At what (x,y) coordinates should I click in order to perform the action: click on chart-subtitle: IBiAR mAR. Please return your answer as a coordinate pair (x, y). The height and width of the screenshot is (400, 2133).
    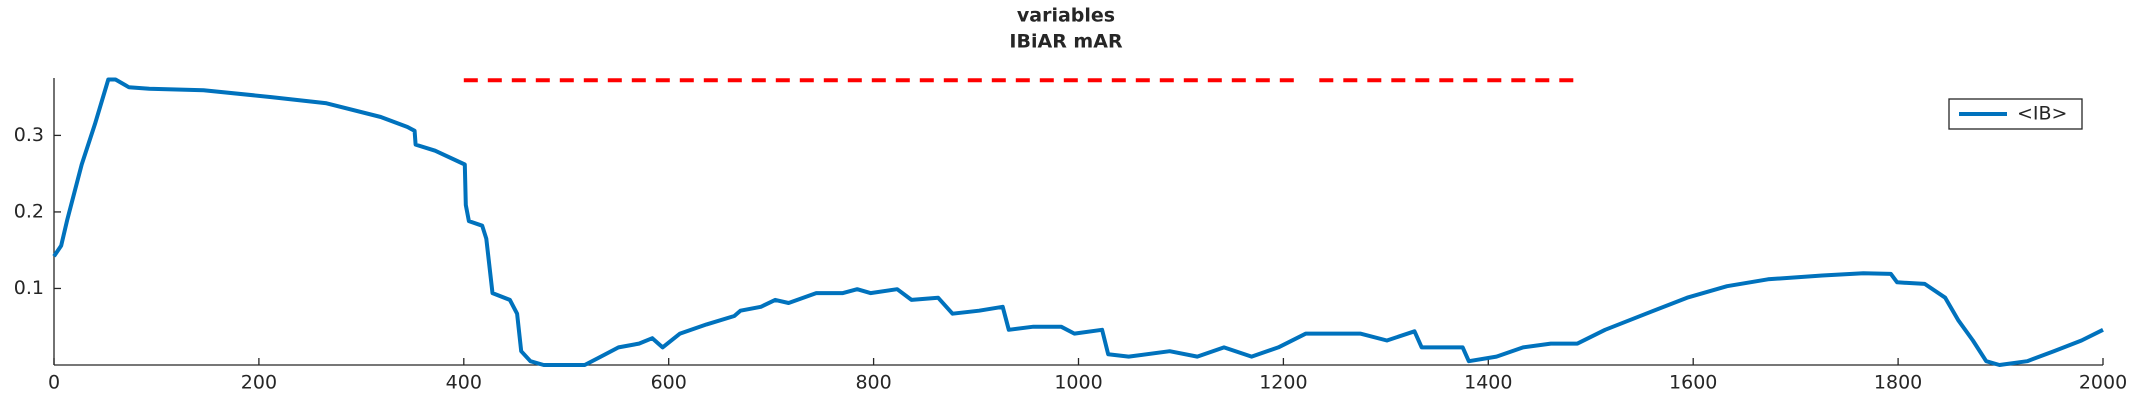
    Looking at the image, I should click on (1066, 42).